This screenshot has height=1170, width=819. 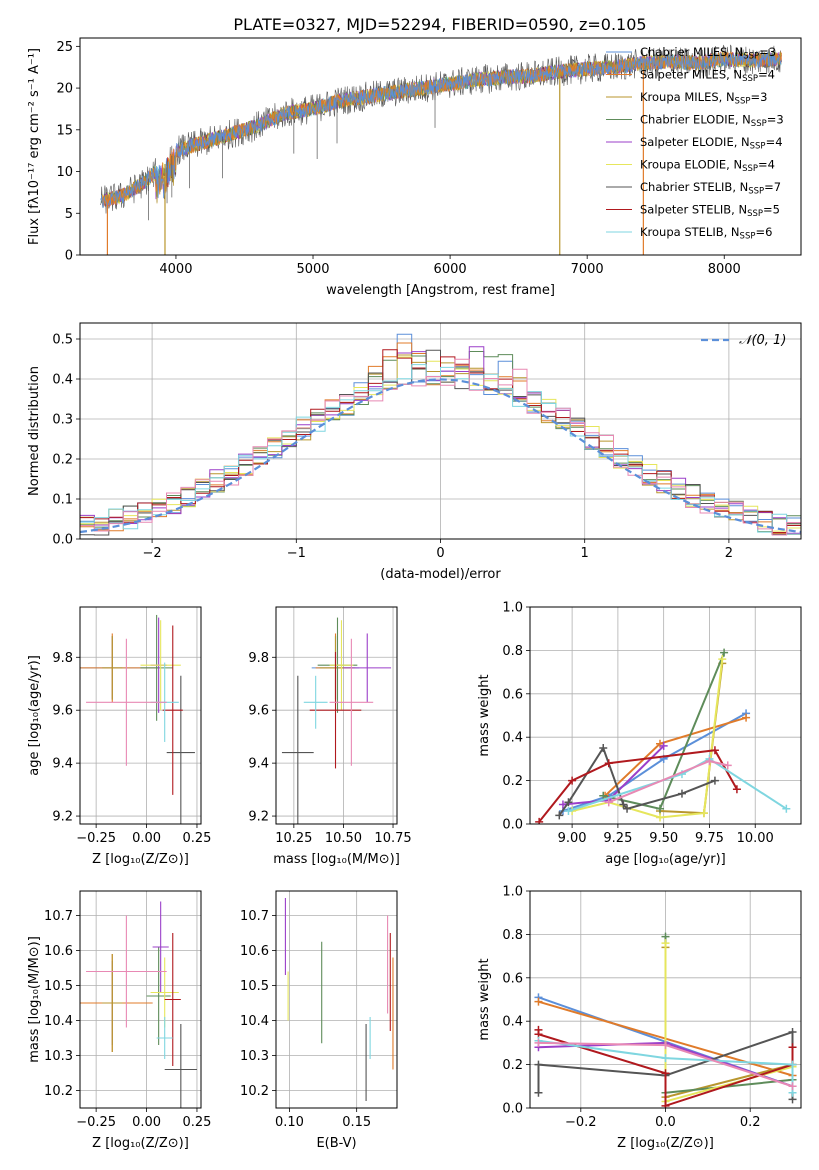 I want to click on x-tick-label: 4000, so click(x=175, y=269).